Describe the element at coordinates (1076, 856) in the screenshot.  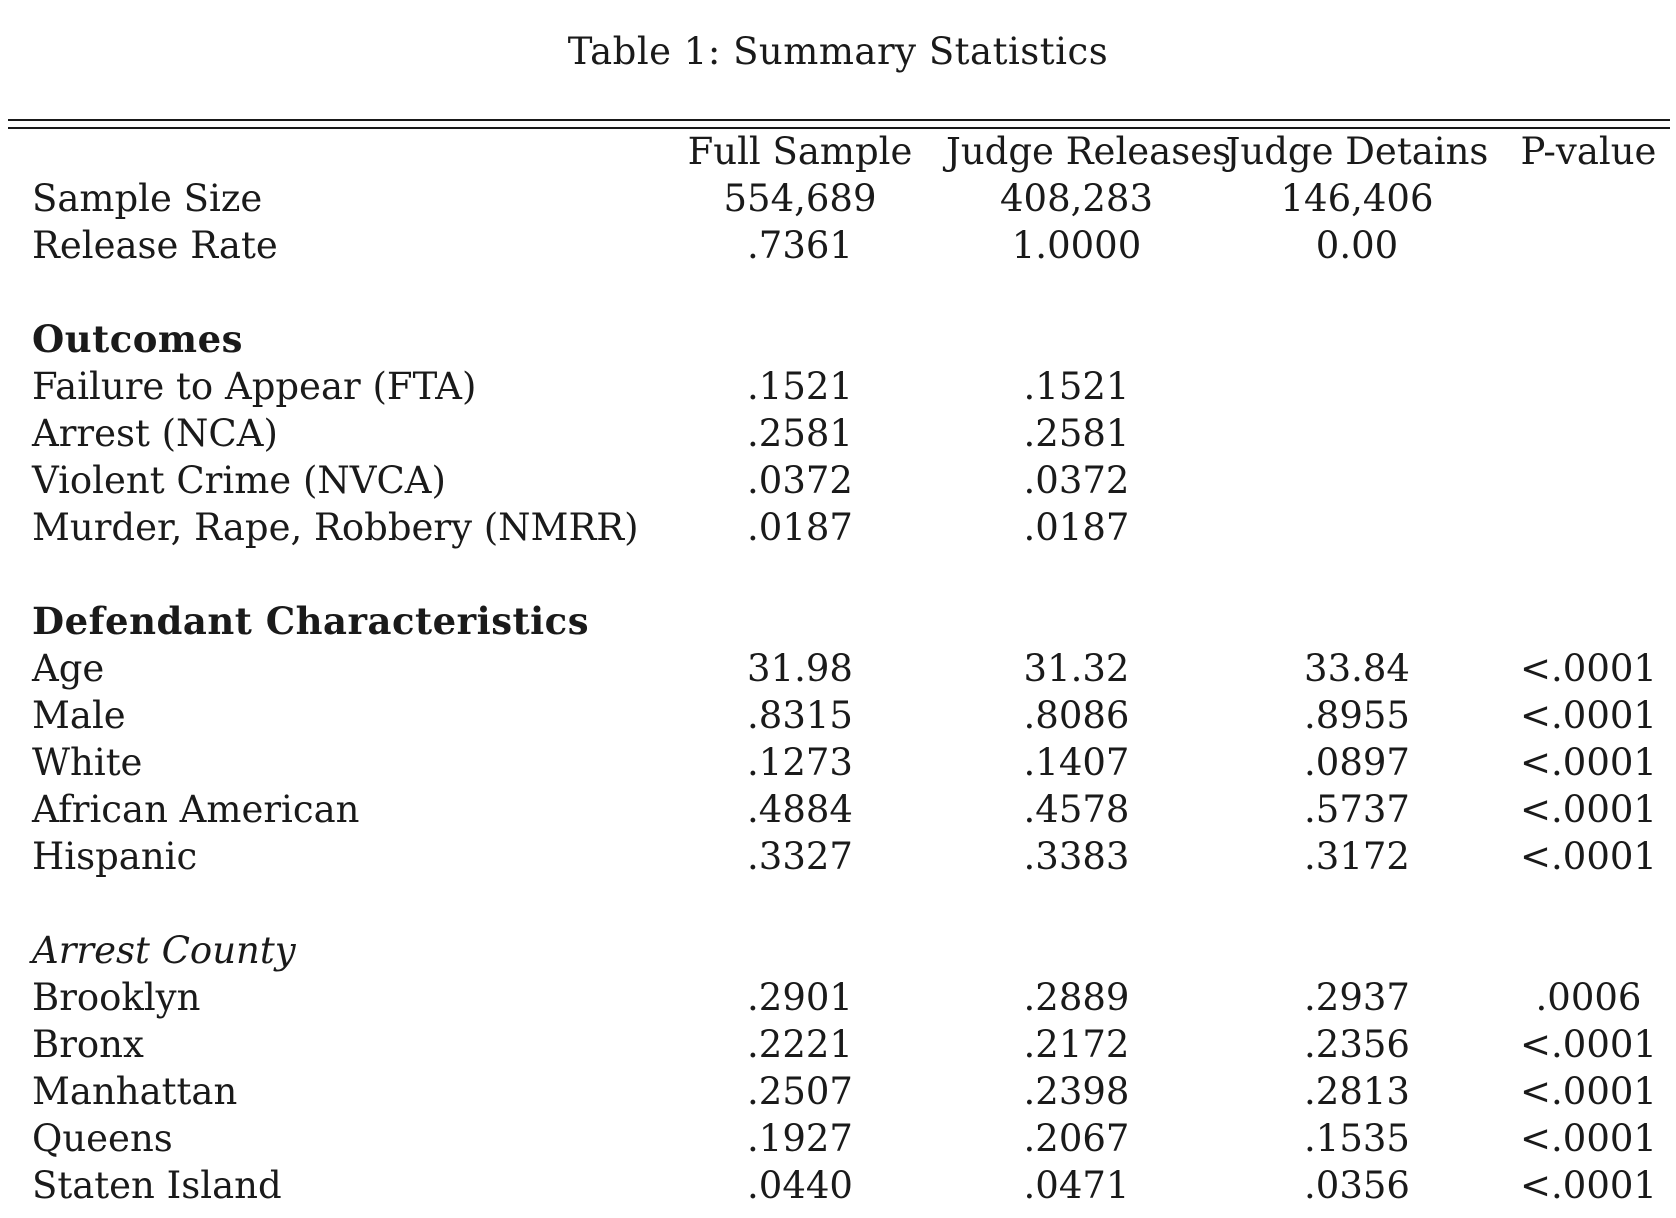
I see `judge-releases-value: .3383` at that location.